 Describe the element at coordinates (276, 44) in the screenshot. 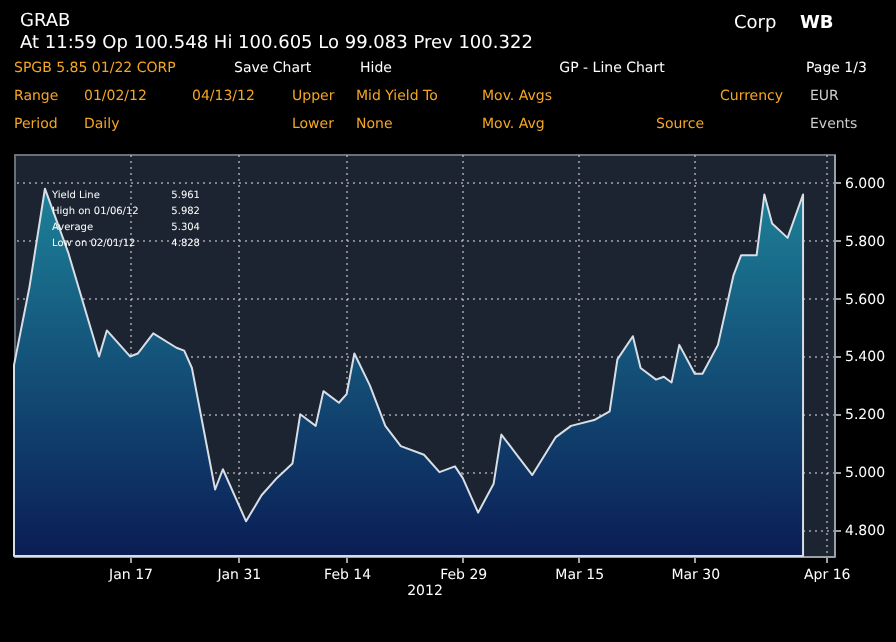

I see `text: At 11:59 Op 100.548 Hi 100.605 Lo 99.083 Prev 100.322` at that location.